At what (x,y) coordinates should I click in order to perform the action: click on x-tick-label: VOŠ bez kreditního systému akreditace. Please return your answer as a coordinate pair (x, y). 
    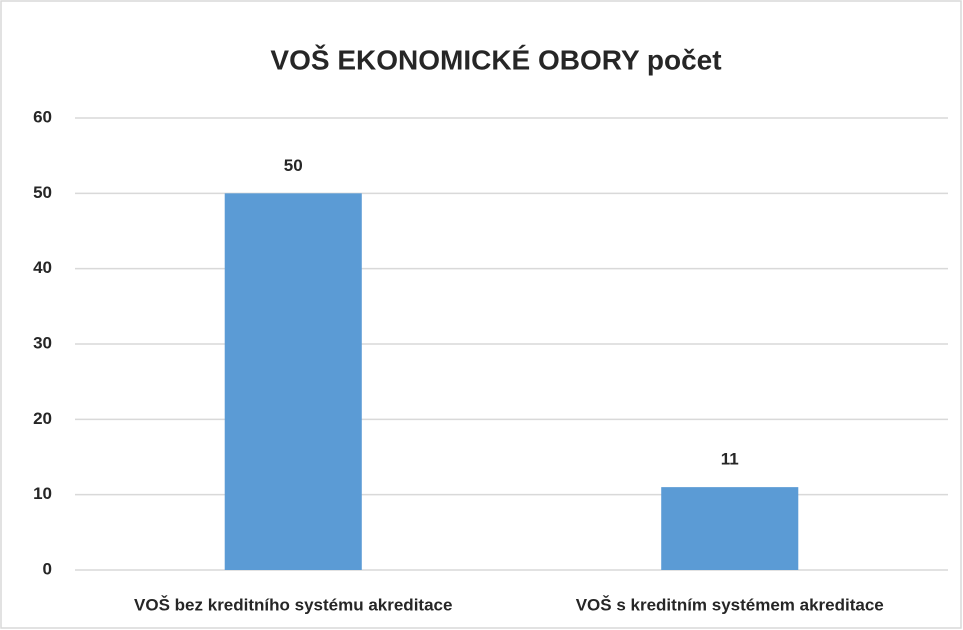
    Looking at the image, I should click on (293, 604).